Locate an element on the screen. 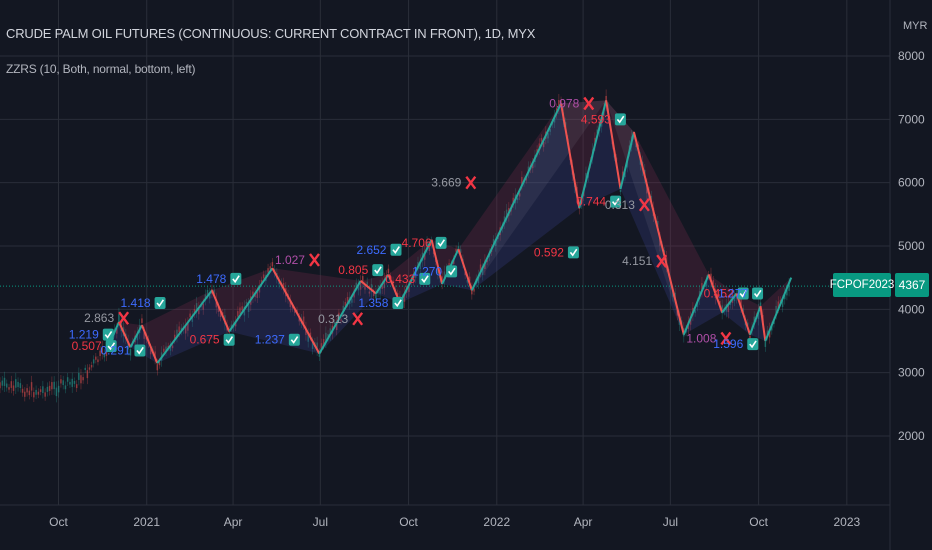 This screenshot has height=550, width=932. swing-band is located at coordinates (645, 217).